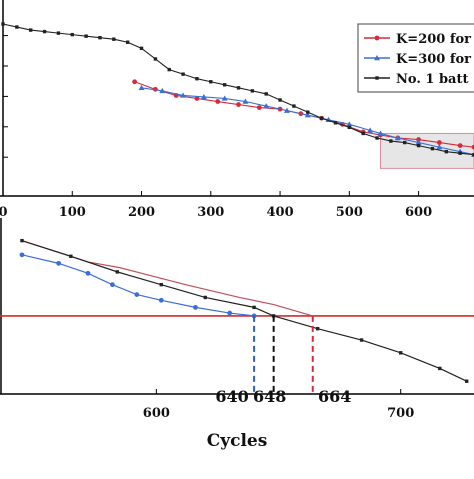 This screenshot has width=474, height=479. I want to click on legend: K=200 for K=300 for No. 1 batt, so click(415, 58).